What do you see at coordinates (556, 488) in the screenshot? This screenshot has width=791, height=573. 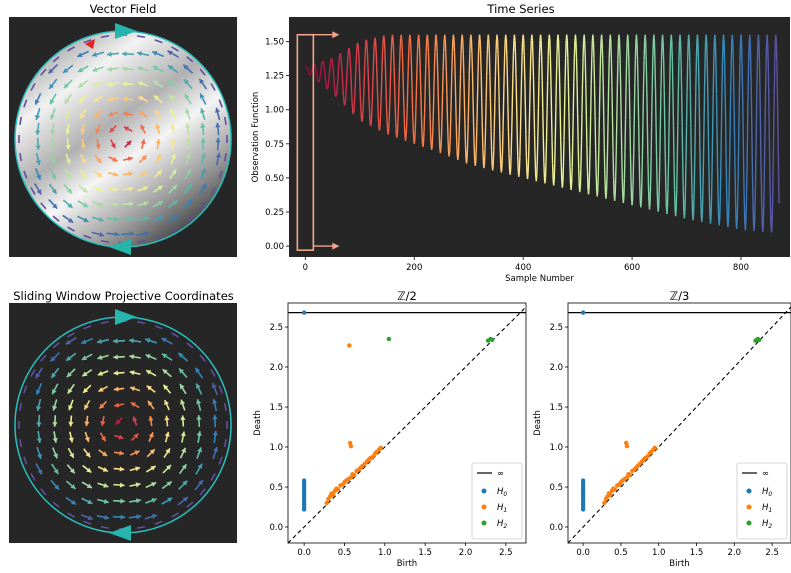 I see `y-tick-label: 0.5` at bounding box center [556, 488].